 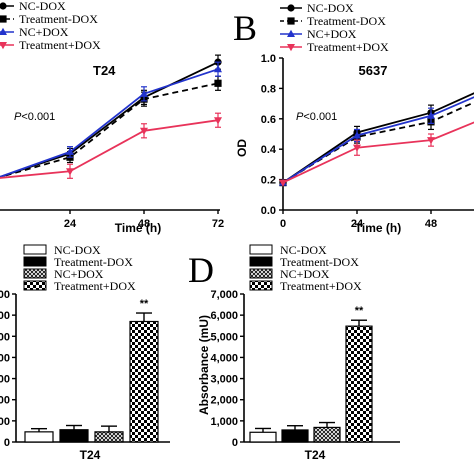 What do you see at coordinates (245, 28) in the screenshot?
I see `panel-label-b: B` at bounding box center [245, 28].